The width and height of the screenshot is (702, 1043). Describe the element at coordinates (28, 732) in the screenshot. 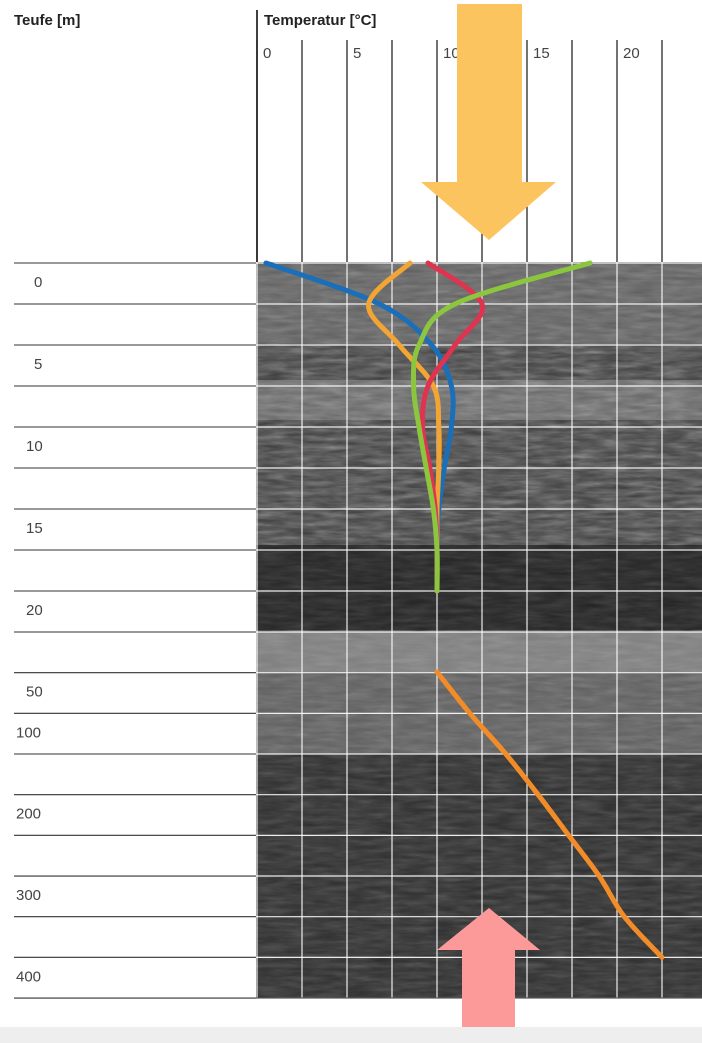

I see `y-tick-label: 100` at that location.